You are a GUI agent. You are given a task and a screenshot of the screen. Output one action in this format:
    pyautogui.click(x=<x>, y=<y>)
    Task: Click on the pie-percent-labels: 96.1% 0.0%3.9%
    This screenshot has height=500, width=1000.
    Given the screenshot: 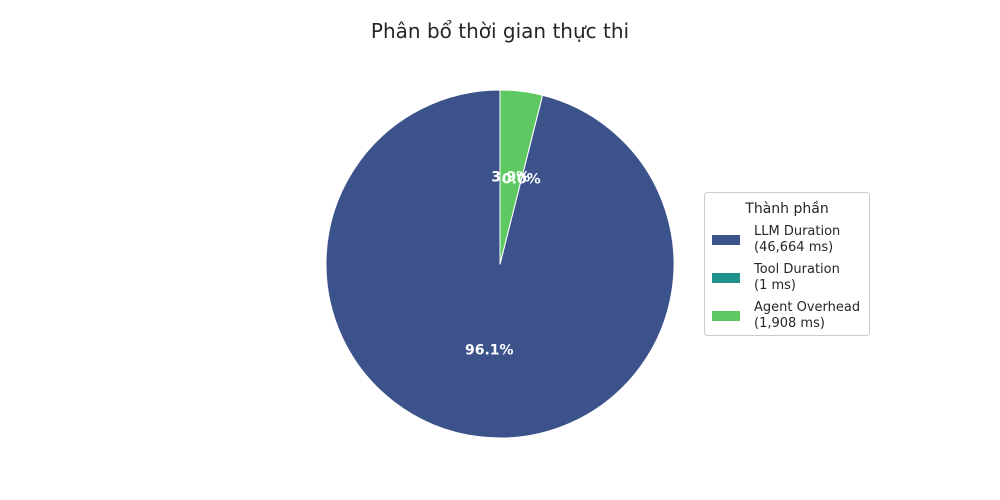 What is the action you would take?
    pyautogui.click(x=503, y=264)
    